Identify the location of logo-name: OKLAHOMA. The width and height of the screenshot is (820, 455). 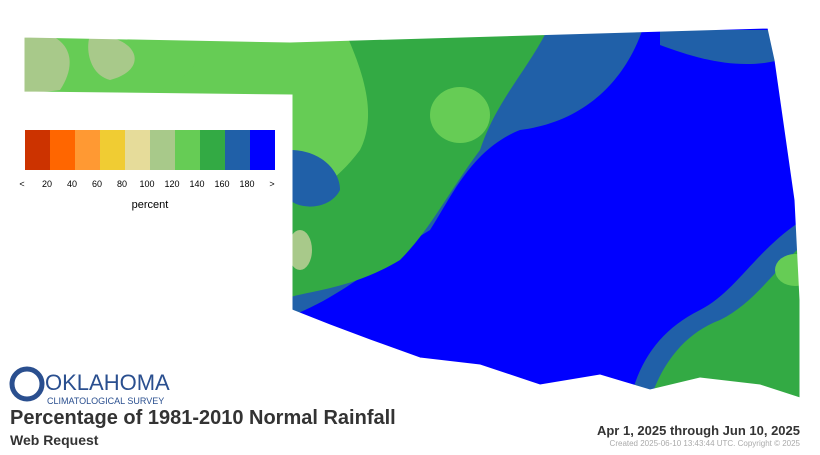
(107, 382).